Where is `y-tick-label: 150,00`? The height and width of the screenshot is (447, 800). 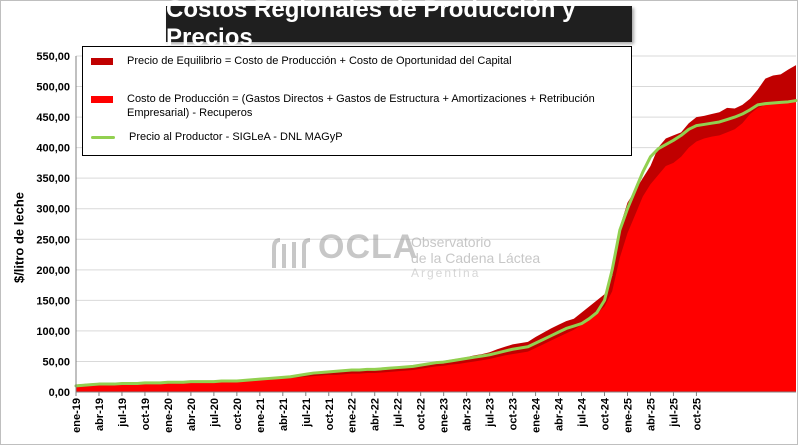
y-tick-label: 150,00 is located at coordinates (53, 301).